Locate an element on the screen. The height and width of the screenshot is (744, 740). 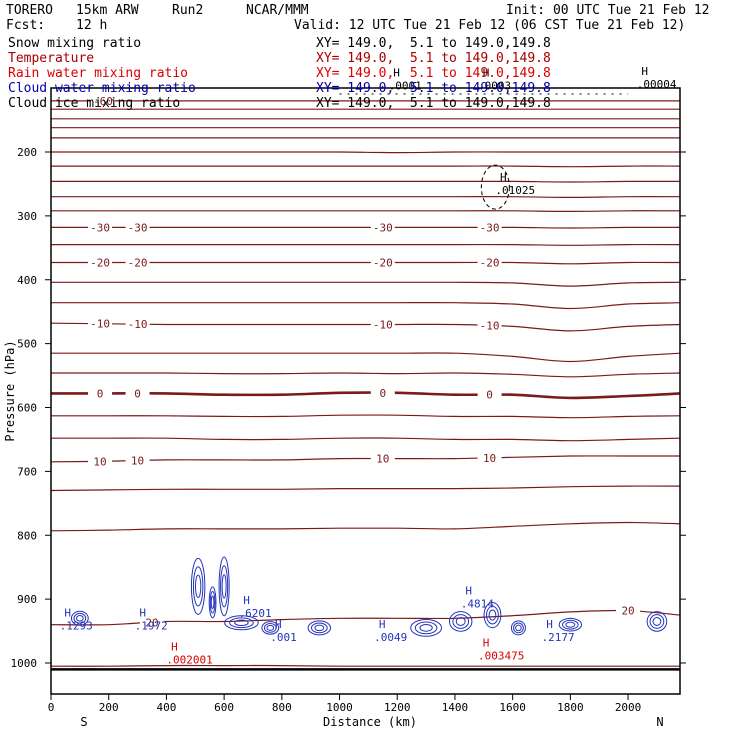
high-value-11: .00004 is located at coordinates (657, 84).